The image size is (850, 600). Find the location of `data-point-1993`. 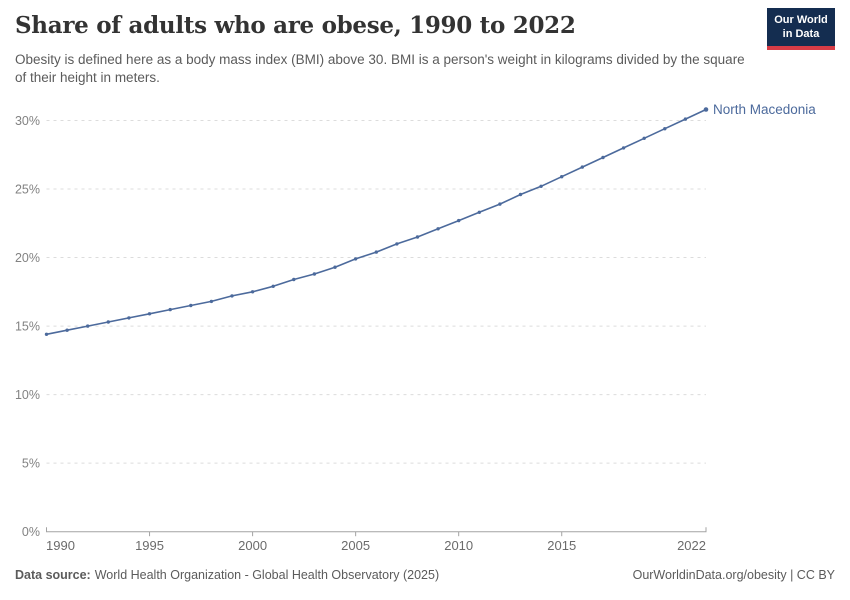

data-point-1993 is located at coordinates (108, 322).